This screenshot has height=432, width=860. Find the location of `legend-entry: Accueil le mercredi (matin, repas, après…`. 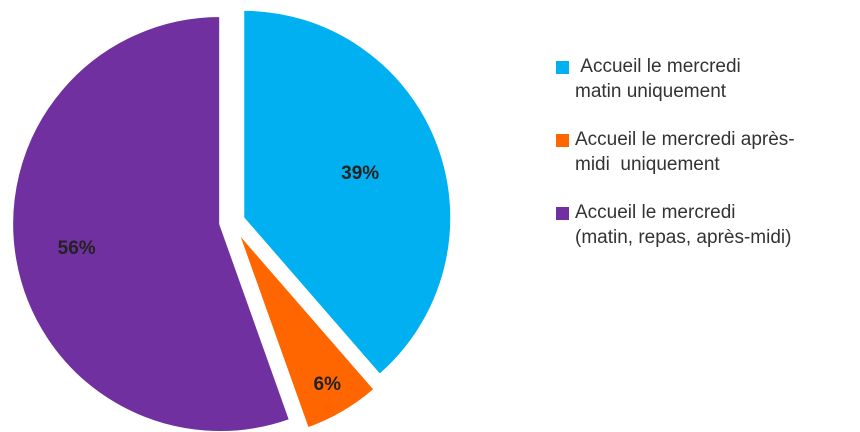

legend-entry: Accueil le mercredi (matin, repas, après… is located at coordinates (706, 225).